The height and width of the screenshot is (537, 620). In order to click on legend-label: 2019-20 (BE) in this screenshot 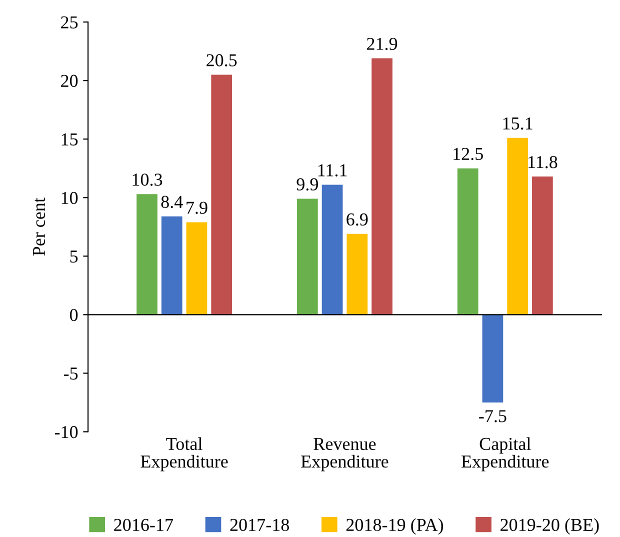, I will do `click(549, 526)`.